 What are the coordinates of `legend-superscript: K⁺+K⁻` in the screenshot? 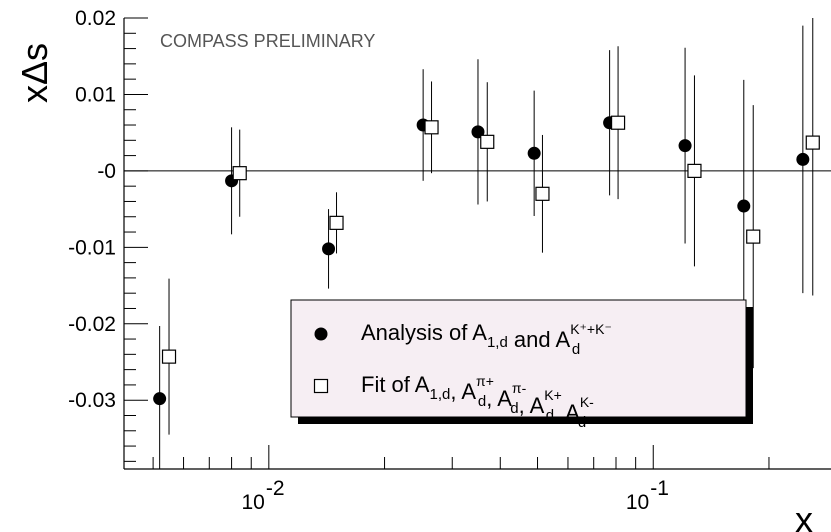 It's located at (591, 329).